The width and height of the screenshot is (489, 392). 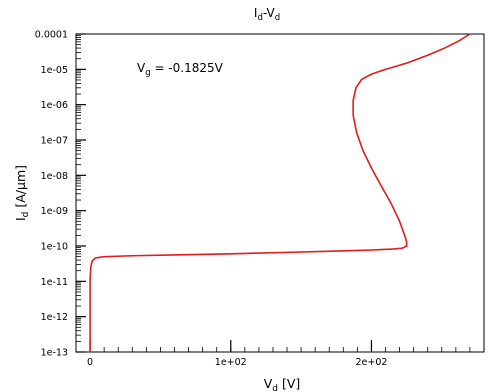 I want to click on y-tick-label: 0.0001, so click(x=51, y=35).